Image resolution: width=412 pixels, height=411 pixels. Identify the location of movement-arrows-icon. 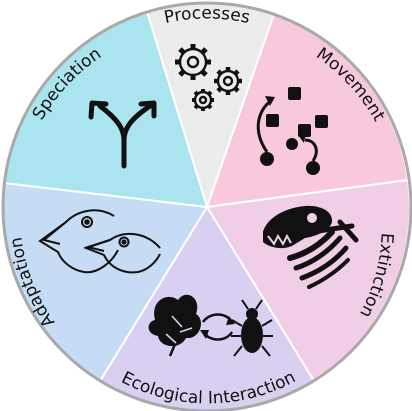
(292, 131).